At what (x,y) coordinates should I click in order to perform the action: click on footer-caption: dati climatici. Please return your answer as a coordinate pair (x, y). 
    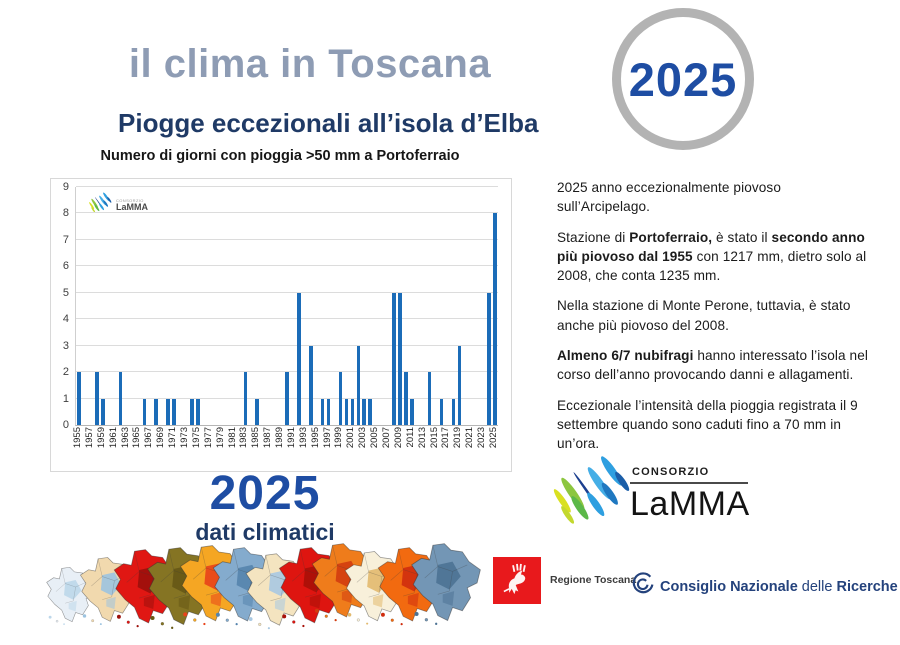
    Looking at the image, I should click on (265, 532).